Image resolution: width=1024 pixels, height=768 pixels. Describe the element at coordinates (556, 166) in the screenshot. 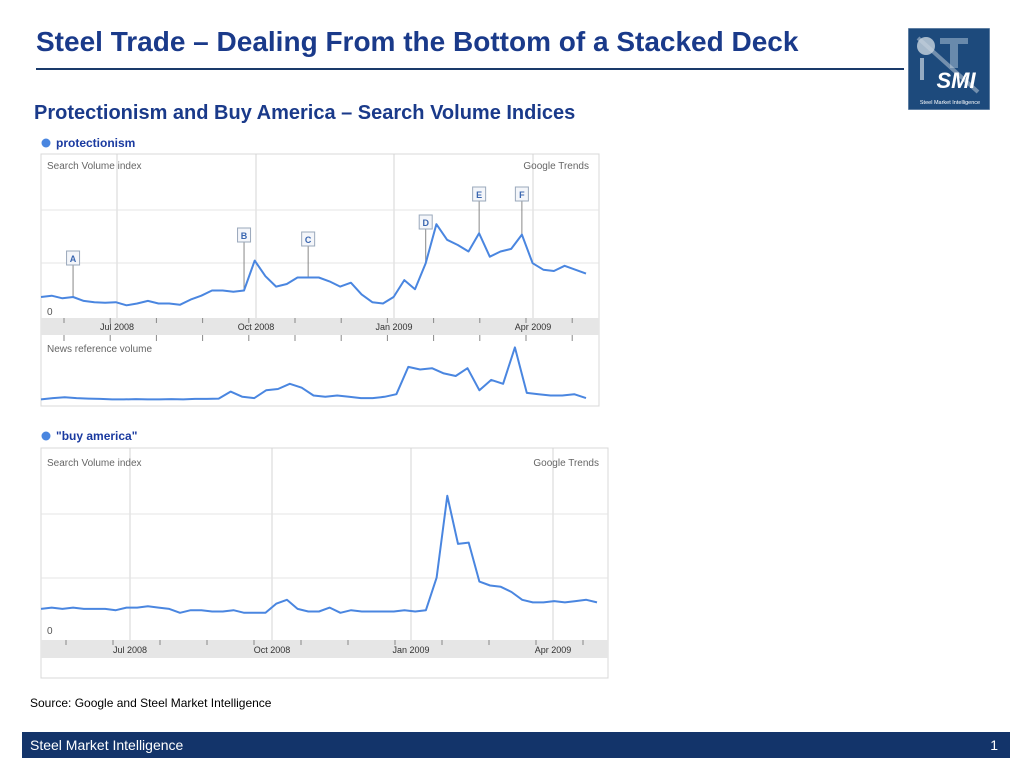

I see `protectionism-google-trends-label: Google Trends` at that location.